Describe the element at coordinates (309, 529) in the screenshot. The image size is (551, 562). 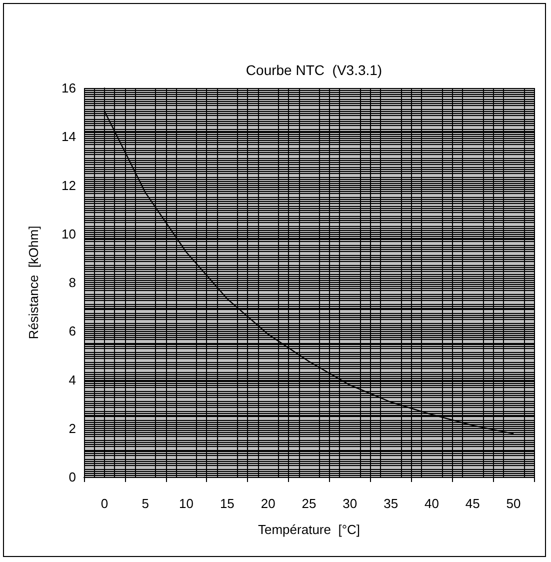
I see `x-axis-title: Température [°C]` at that location.